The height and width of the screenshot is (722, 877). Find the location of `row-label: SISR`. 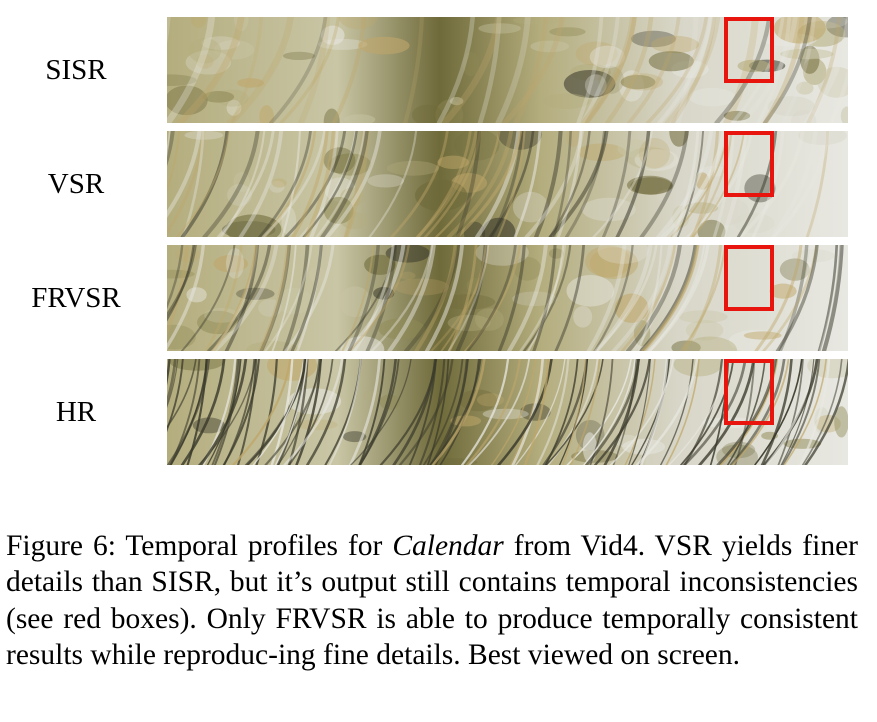

row-label: SISR is located at coordinates (76, 70).